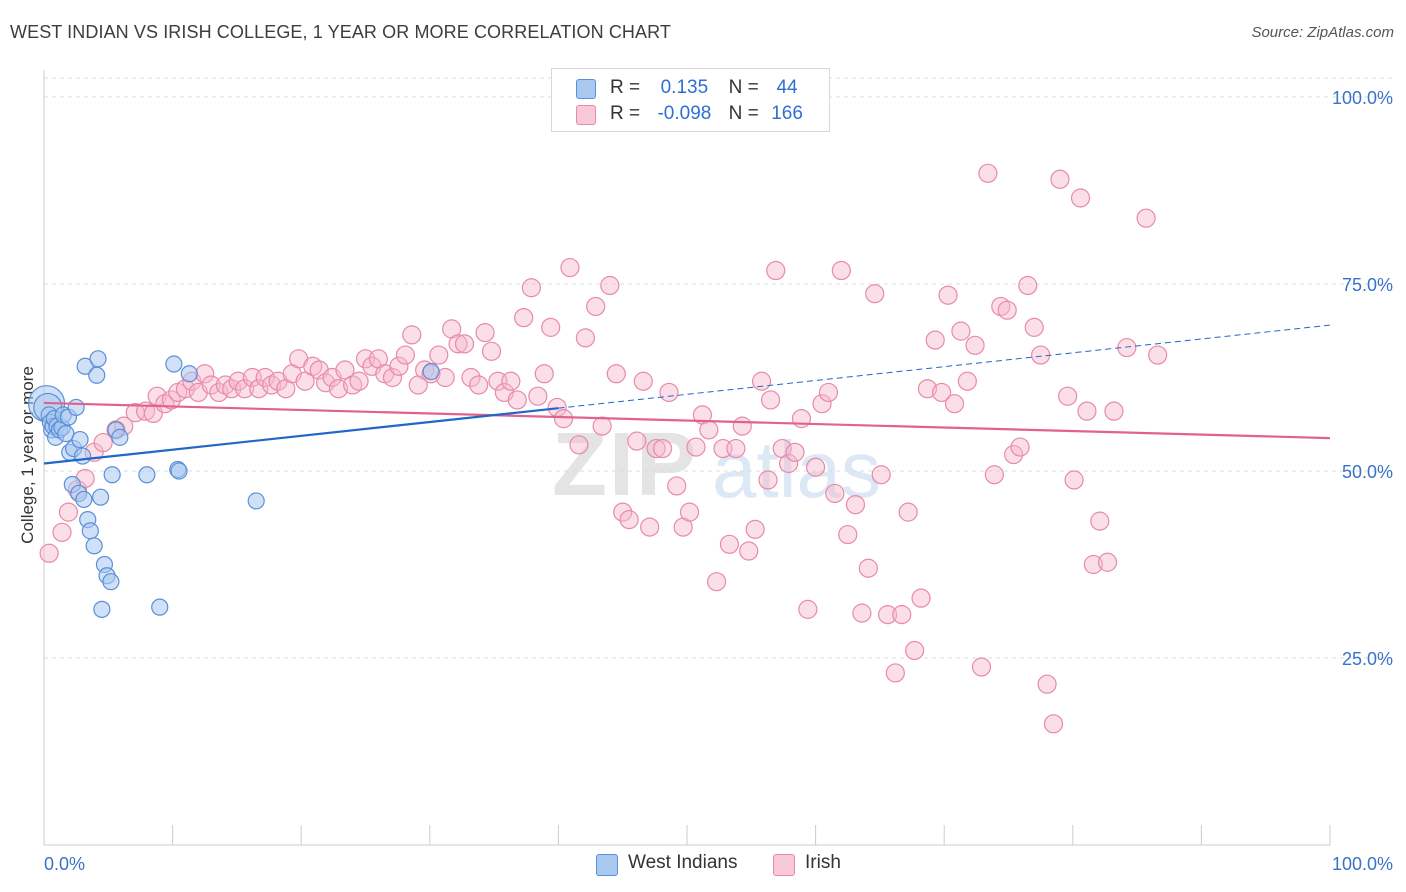  What do you see at coordinates (690, 100) in the screenshot?
I see `correlation-legend: R = 0.135 N = 44 R = -0.098 N = 166` at bounding box center [690, 100].